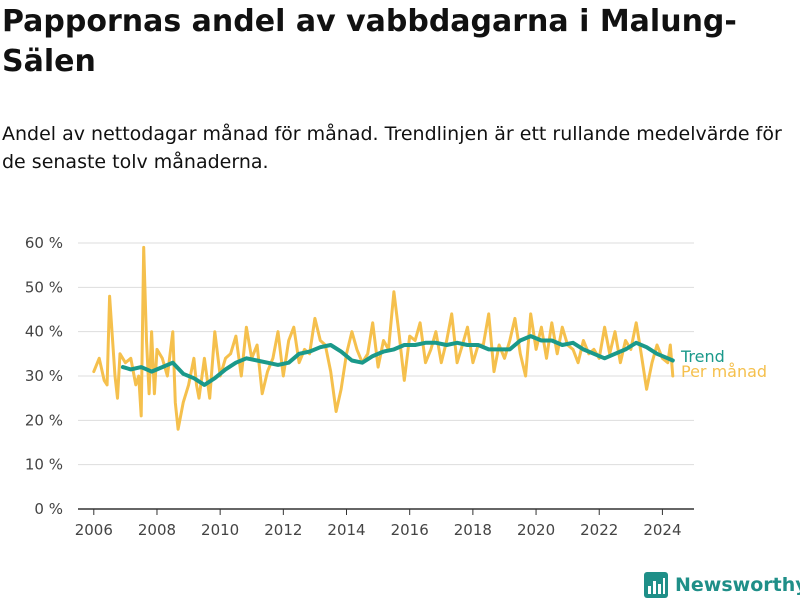 The width and height of the screenshot is (800, 600). I want to click on y-tick-label: 20 %, so click(44, 420).